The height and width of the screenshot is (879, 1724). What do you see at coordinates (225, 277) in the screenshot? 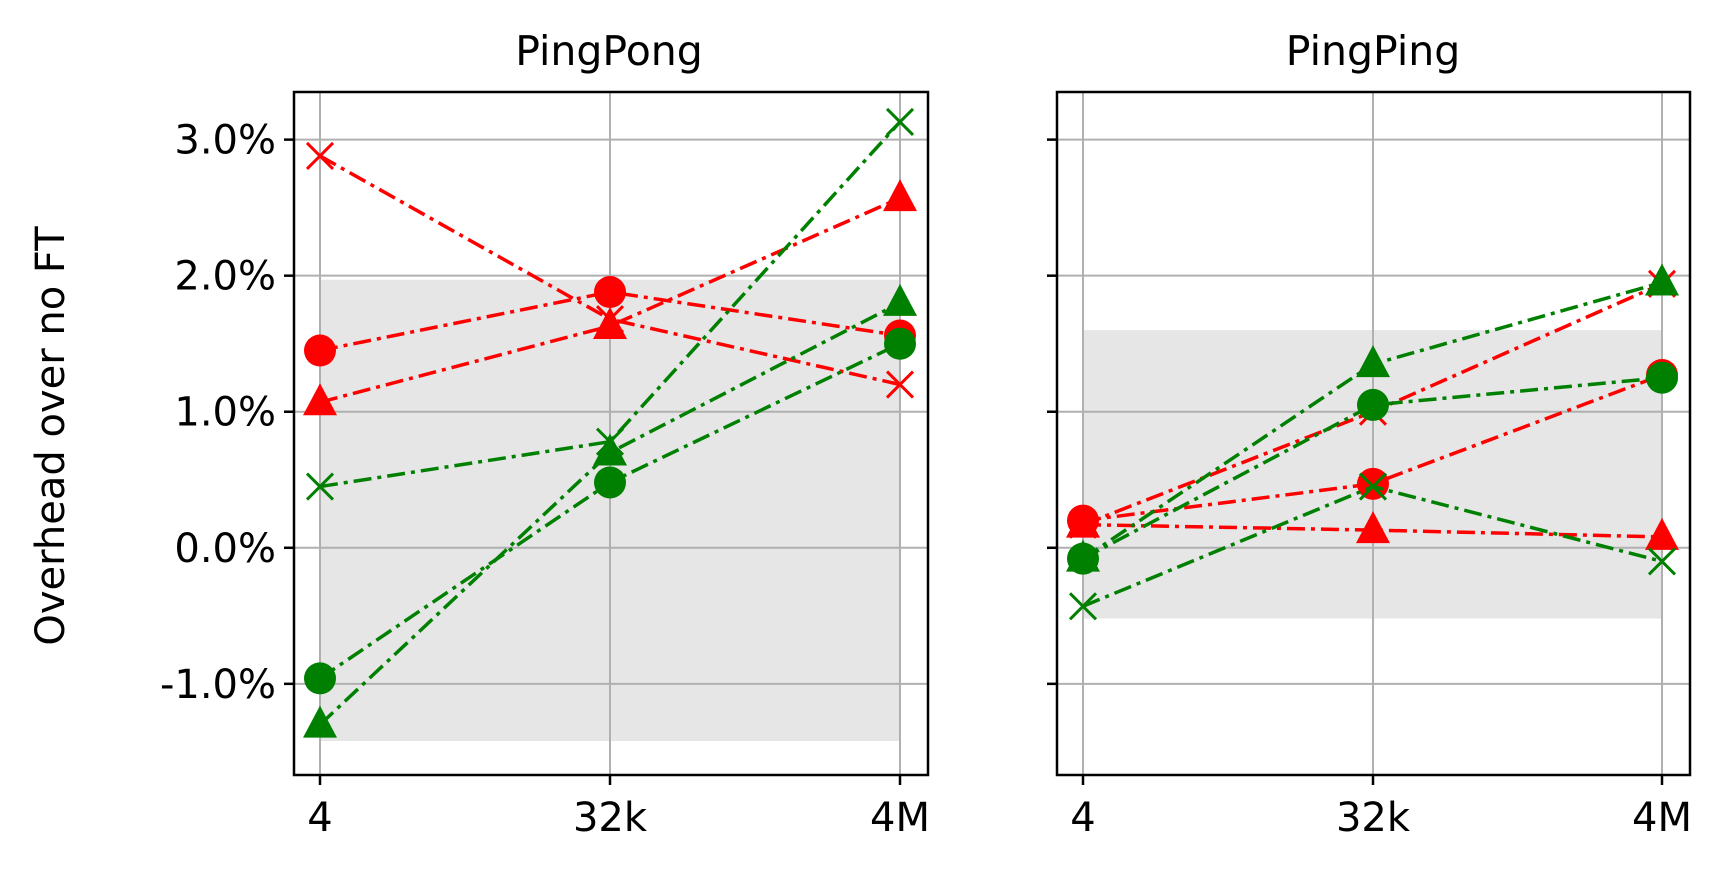
I see `y-tick-label: 2.0%` at bounding box center [225, 277].